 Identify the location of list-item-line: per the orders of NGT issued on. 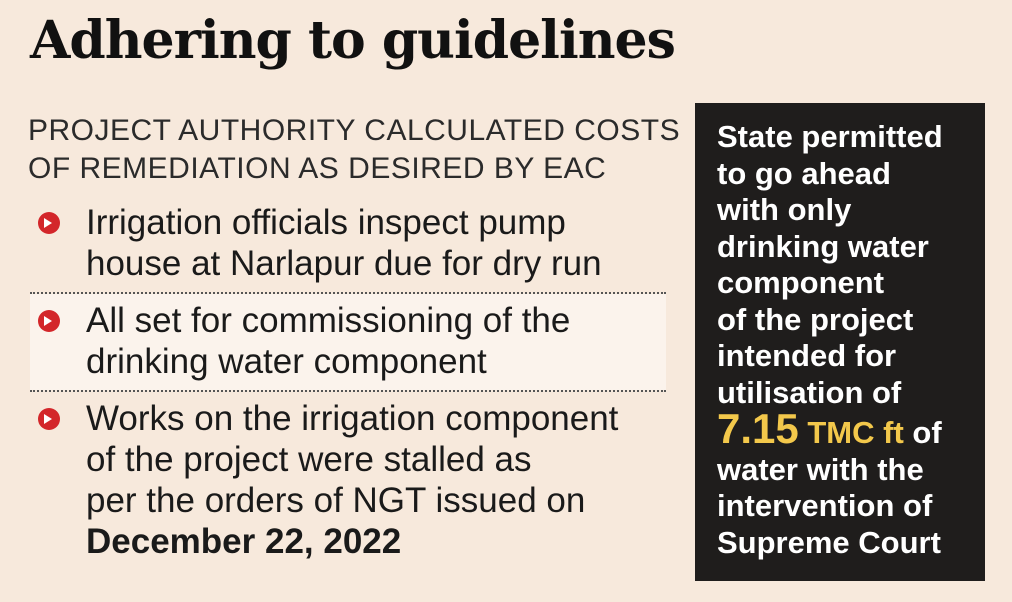
(336, 500).